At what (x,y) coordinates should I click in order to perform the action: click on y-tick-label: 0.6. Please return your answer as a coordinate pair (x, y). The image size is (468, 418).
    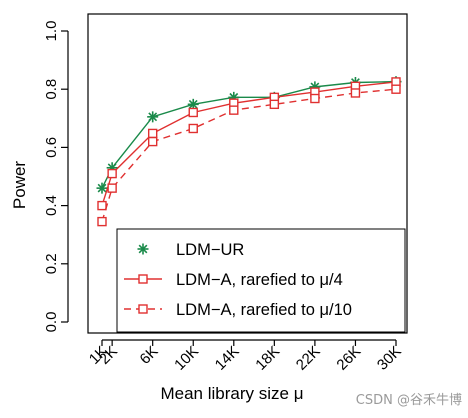
    Looking at the image, I should click on (51, 147).